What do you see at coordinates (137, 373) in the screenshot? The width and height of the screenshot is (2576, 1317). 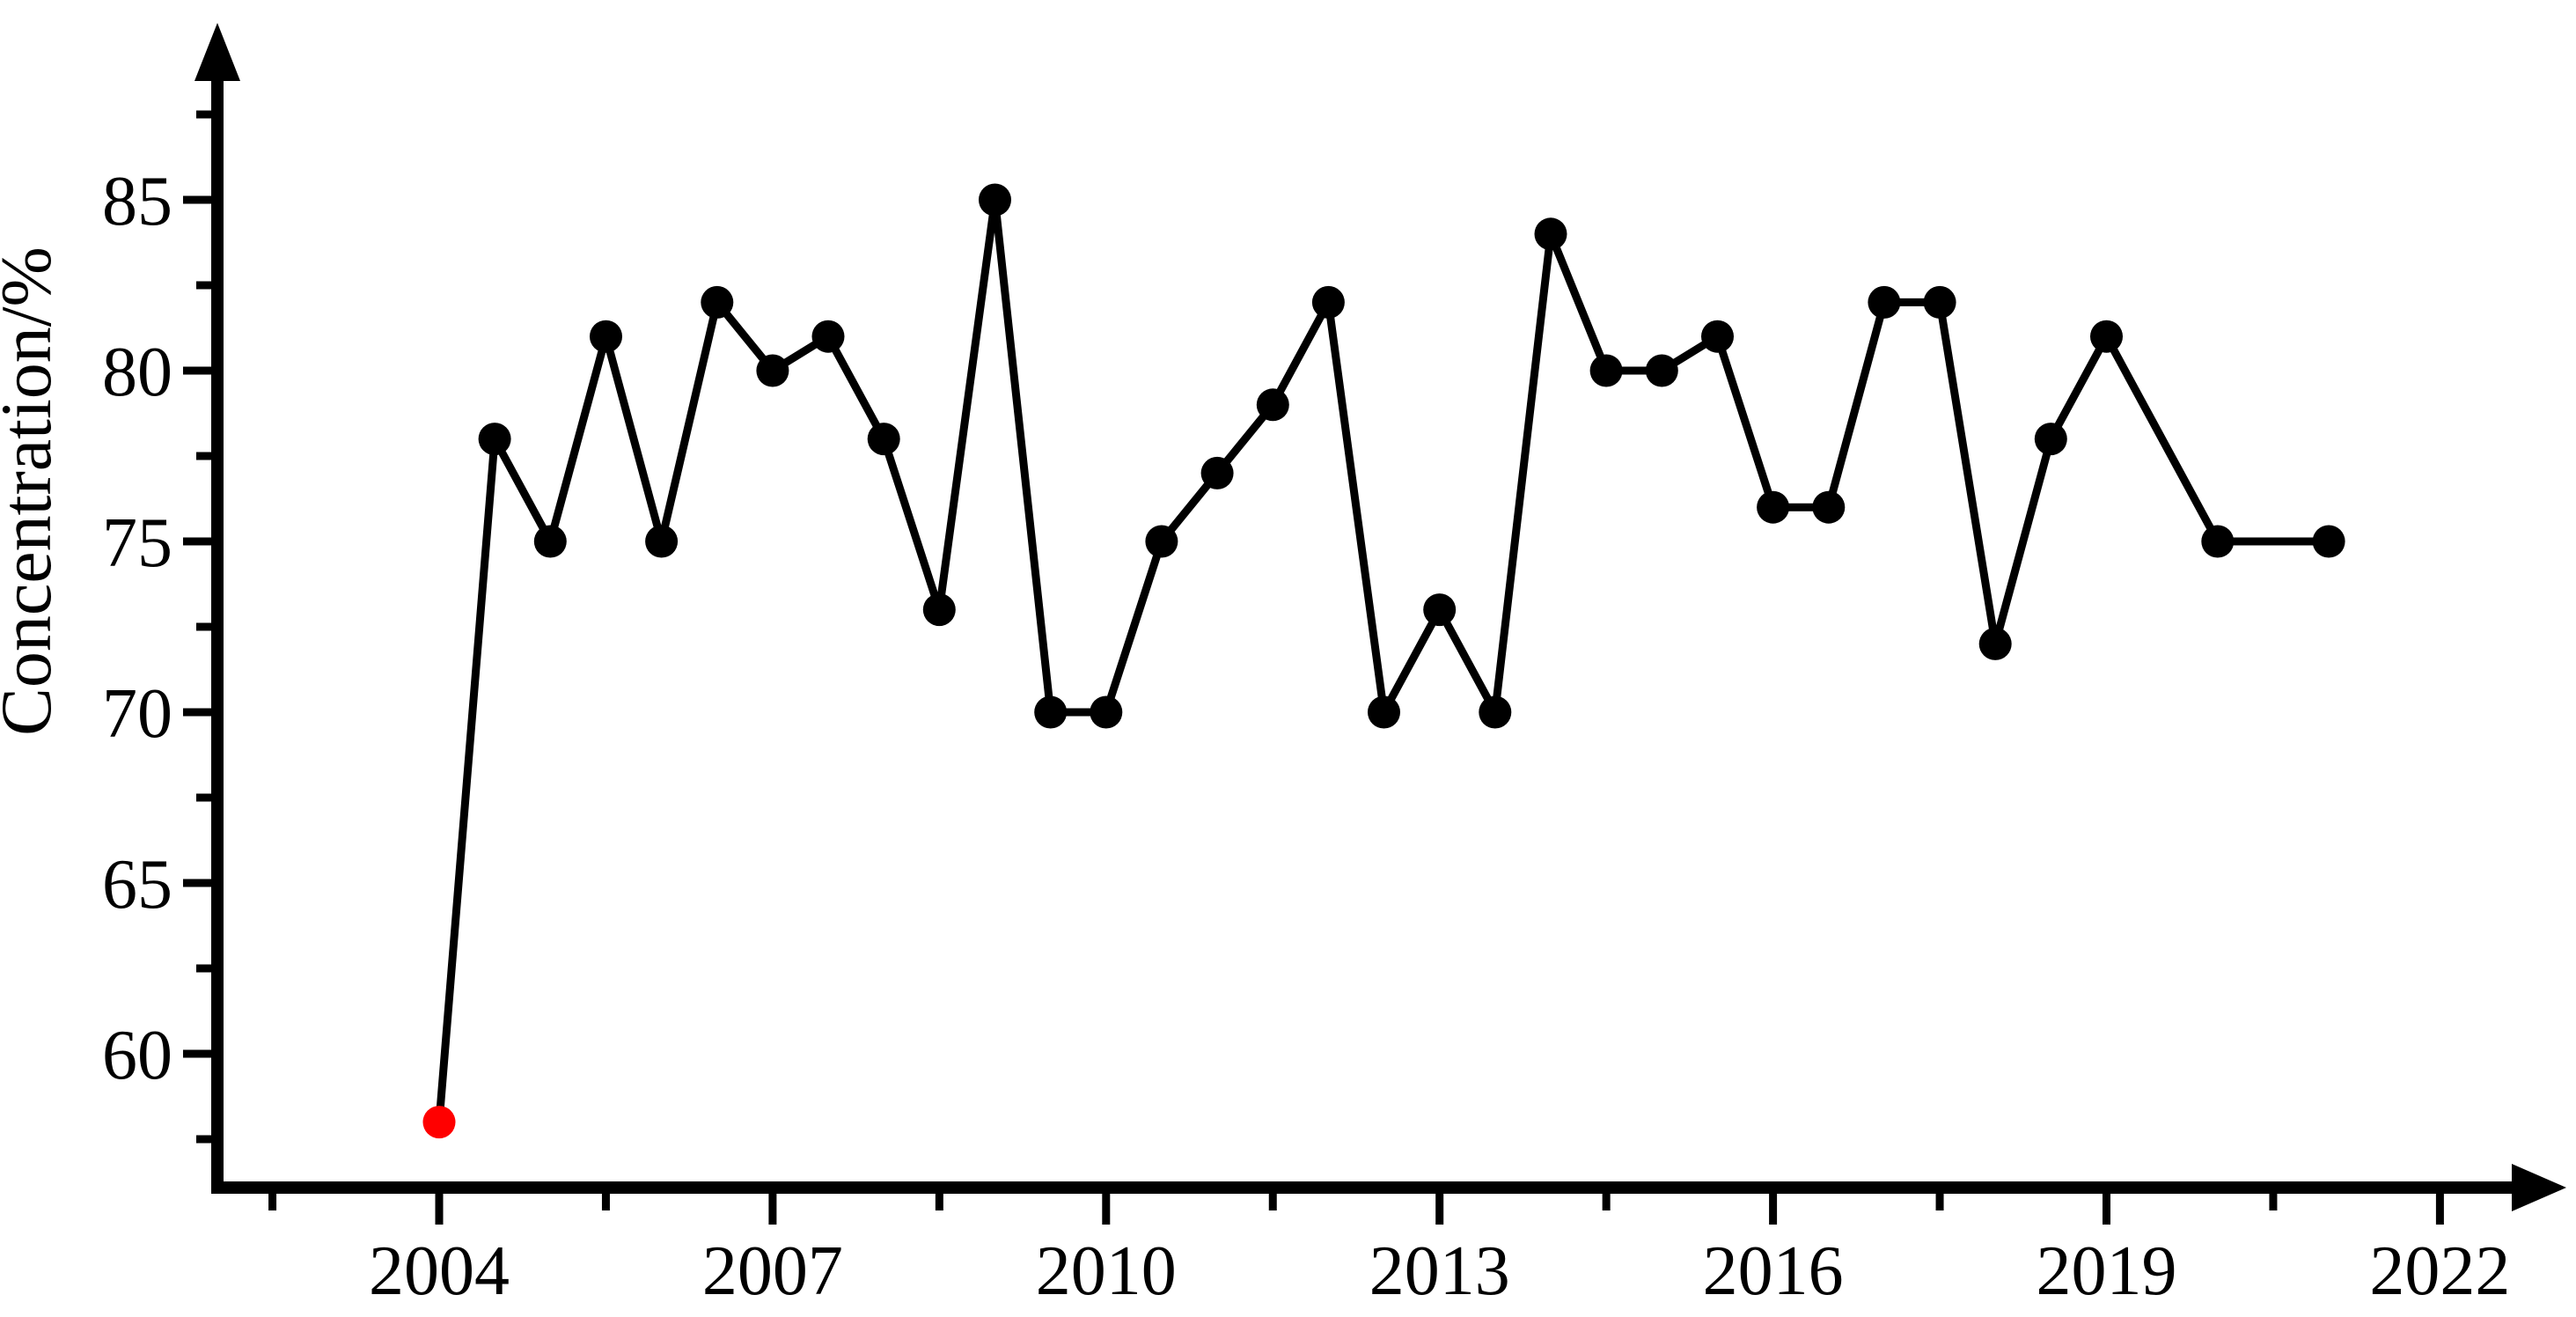 I see `y-axis-tick-label: 80` at bounding box center [137, 373].